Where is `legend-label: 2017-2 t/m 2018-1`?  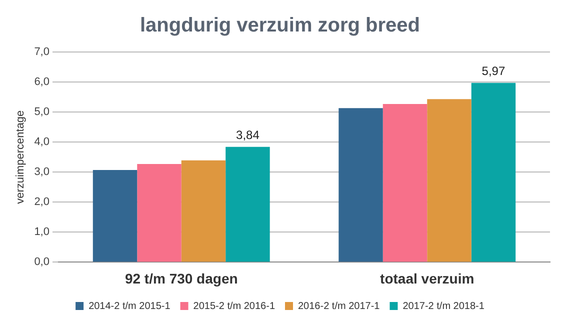
legend-label: 2017-2 t/m 2018-1 is located at coordinates (443, 306).